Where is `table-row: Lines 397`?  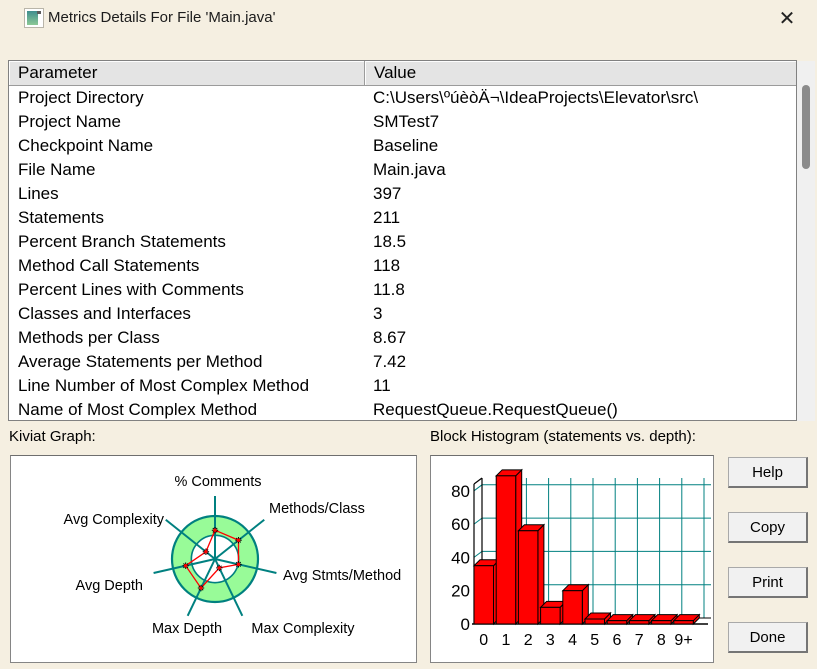 table-row: Lines 397 is located at coordinates (402, 194).